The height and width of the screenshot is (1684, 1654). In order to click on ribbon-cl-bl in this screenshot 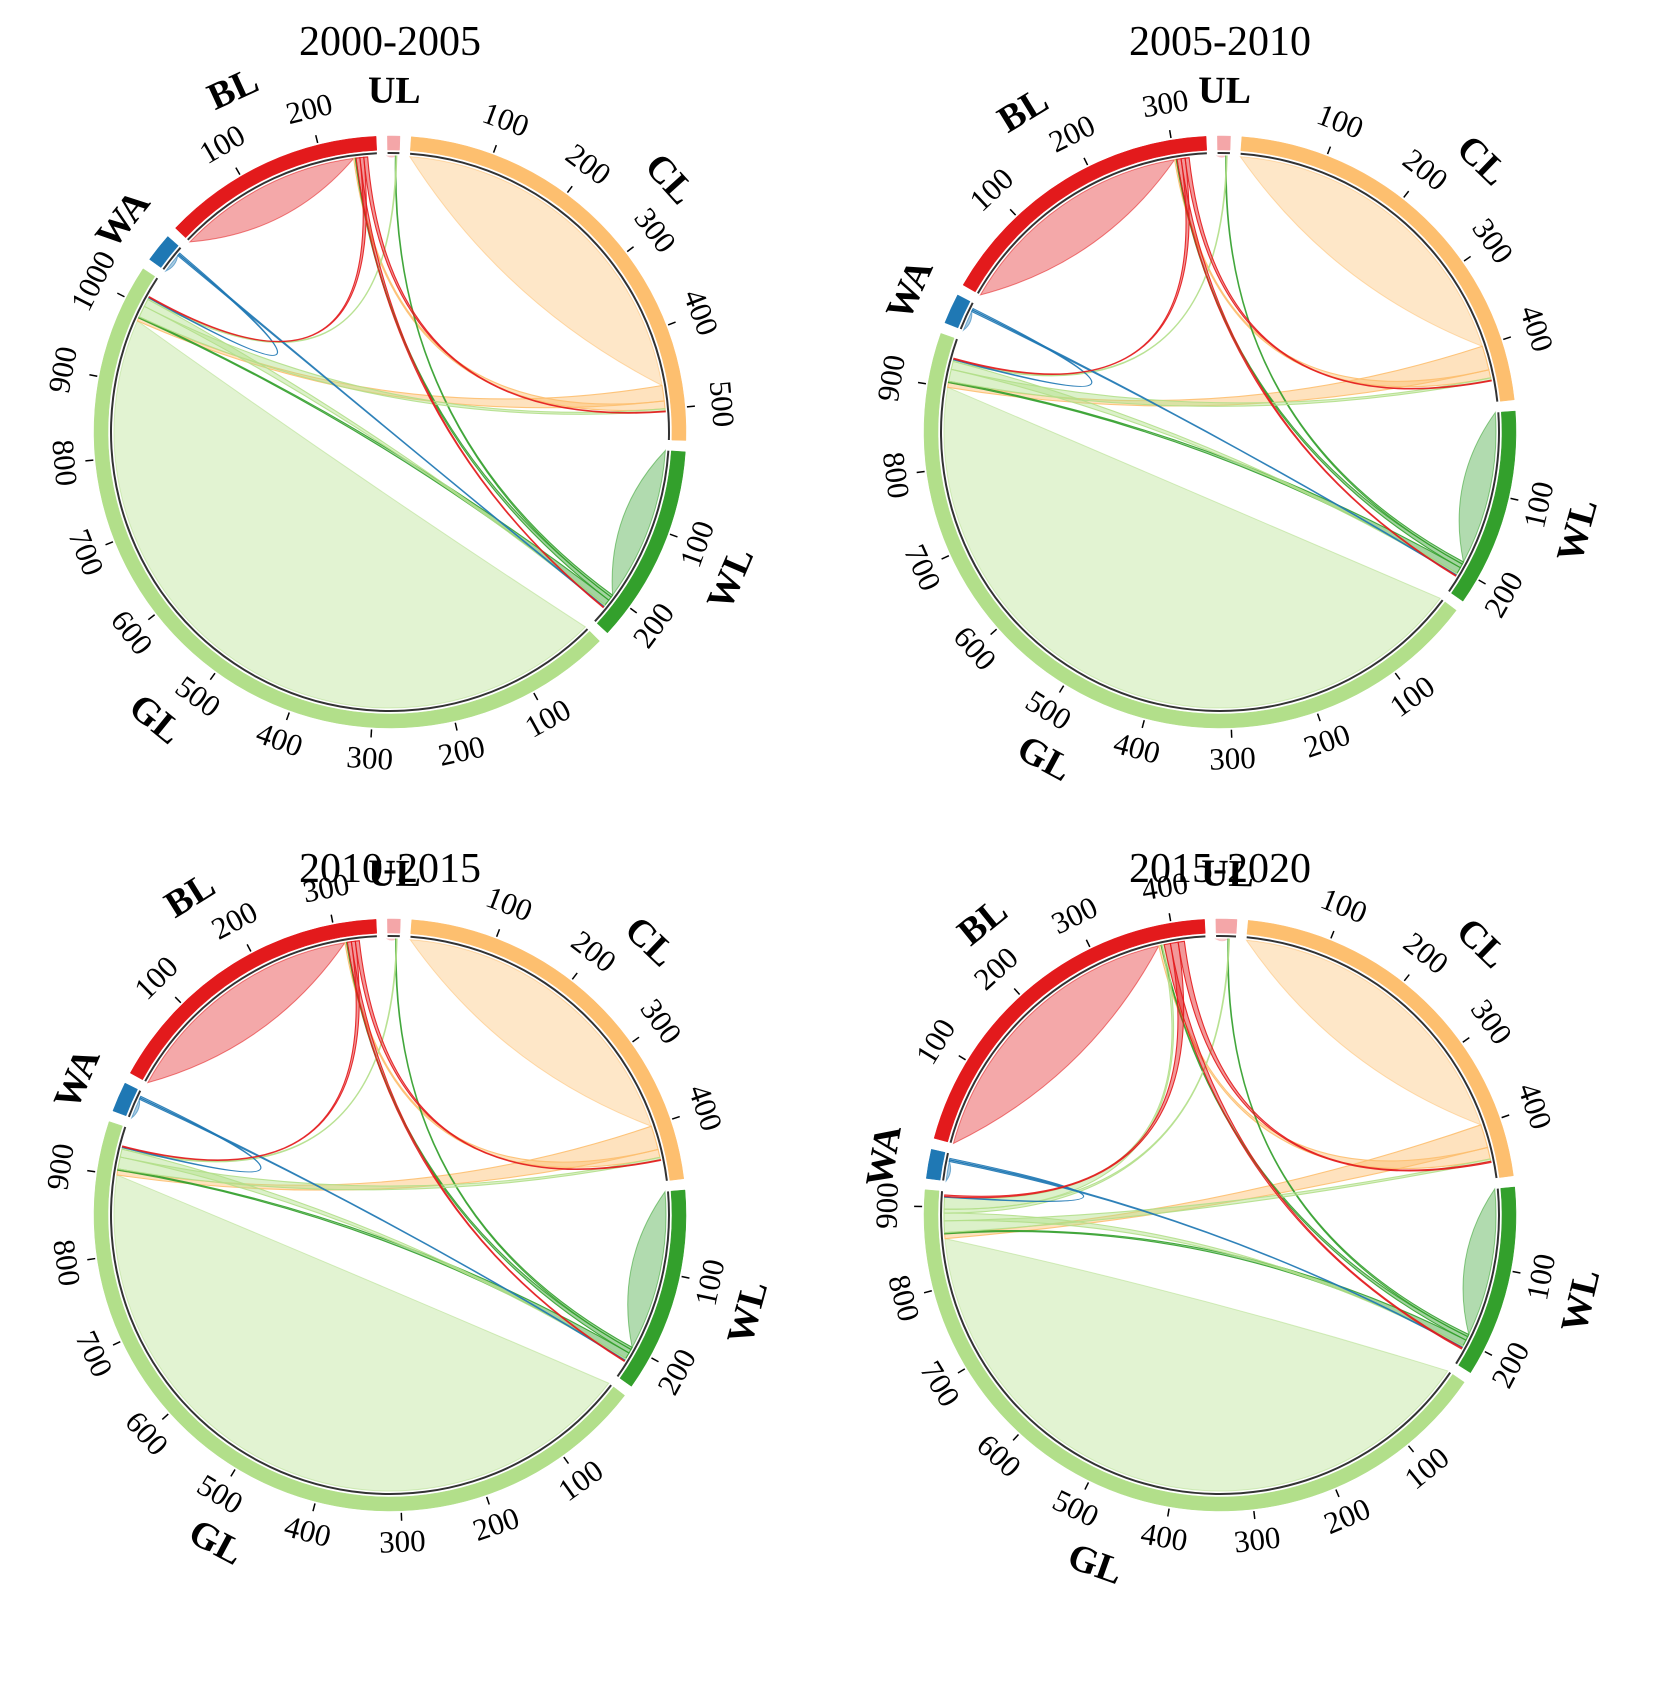, I will do `click(509, 284)`.